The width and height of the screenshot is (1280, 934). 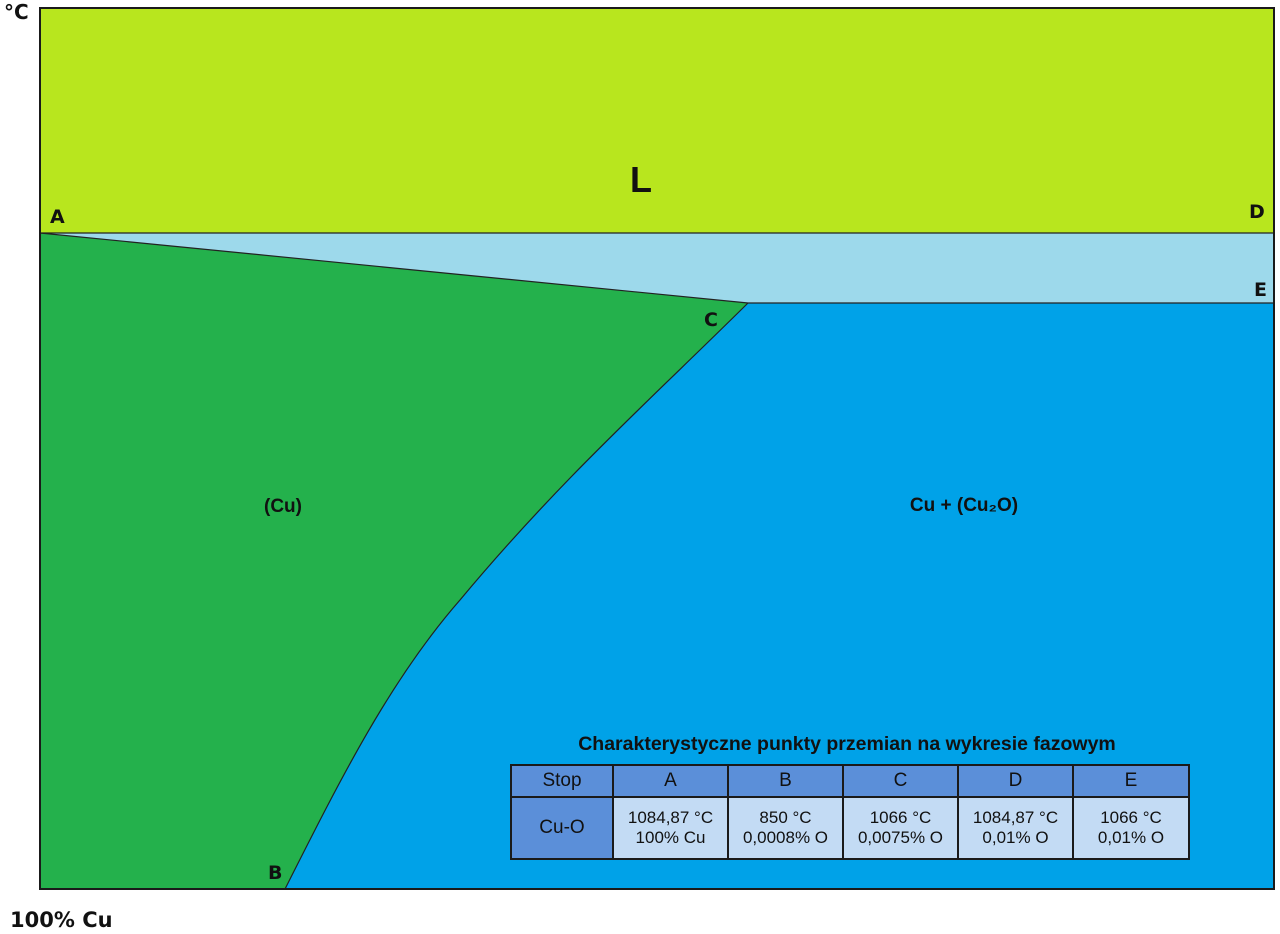 What do you see at coordinates (900, 781) in the screenshot?
I see `header-cell-c: C` at bounding box center [900, 781].